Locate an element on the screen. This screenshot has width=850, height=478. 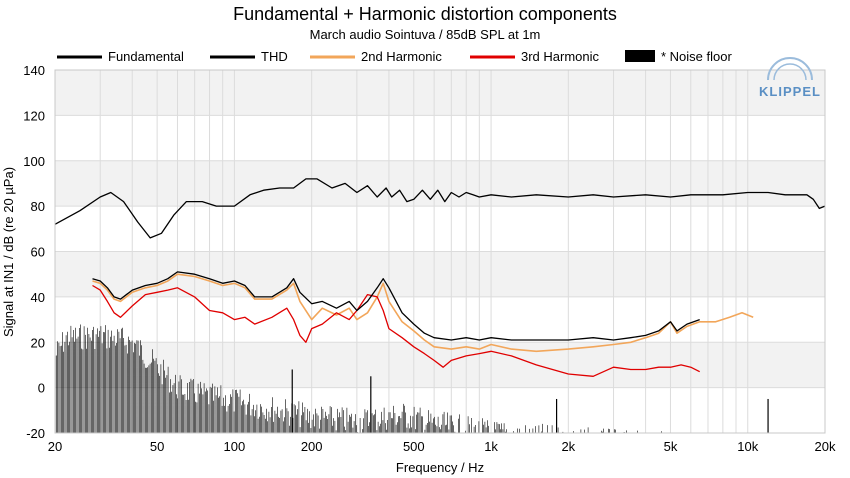
y-tick-label: 0 is located at coordinates (41, 388).